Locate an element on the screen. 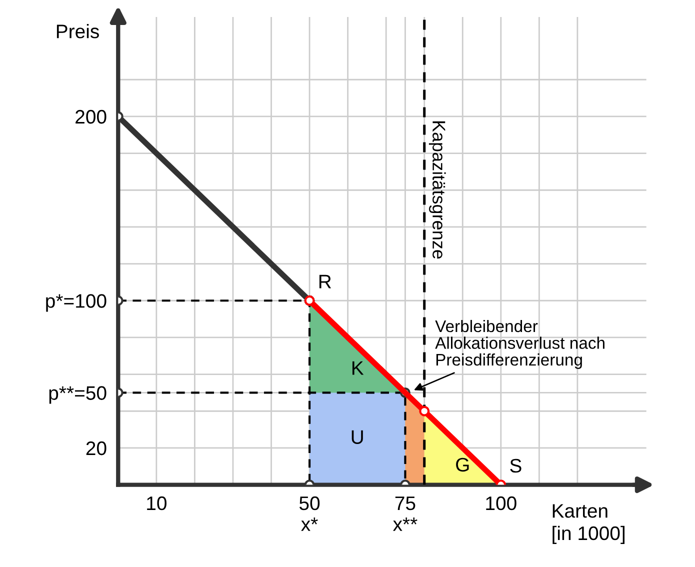 This screenshot has height=567, width=695. y-axis-title: Preis is located at coordinates (77, 31).